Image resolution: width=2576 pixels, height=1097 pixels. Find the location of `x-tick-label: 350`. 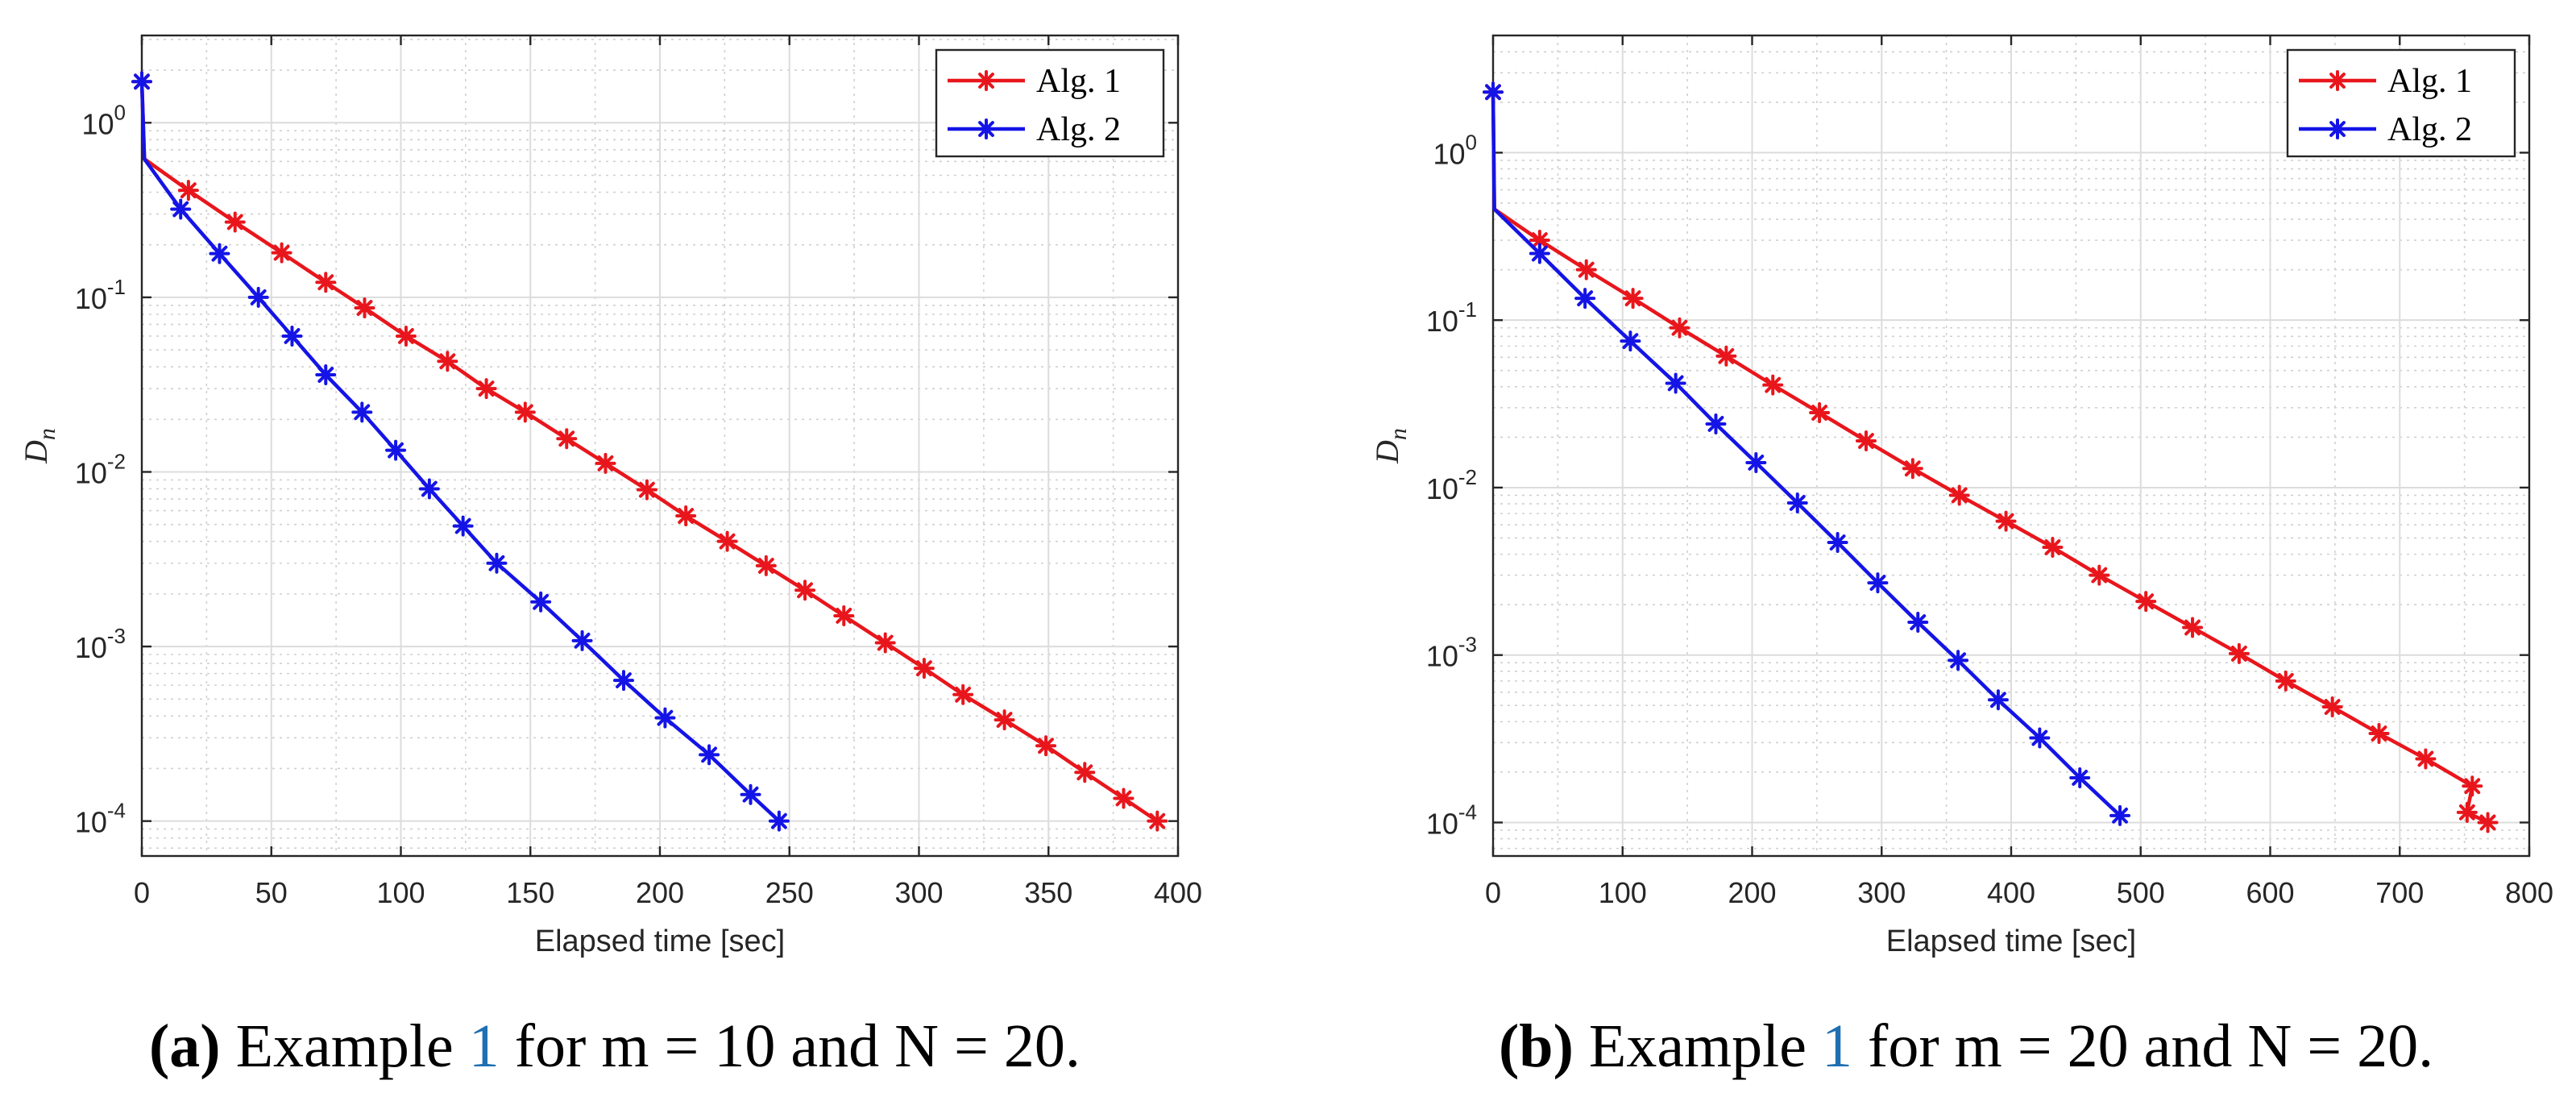

x-tick-label: 350 is located at coordinates (1048, 892).